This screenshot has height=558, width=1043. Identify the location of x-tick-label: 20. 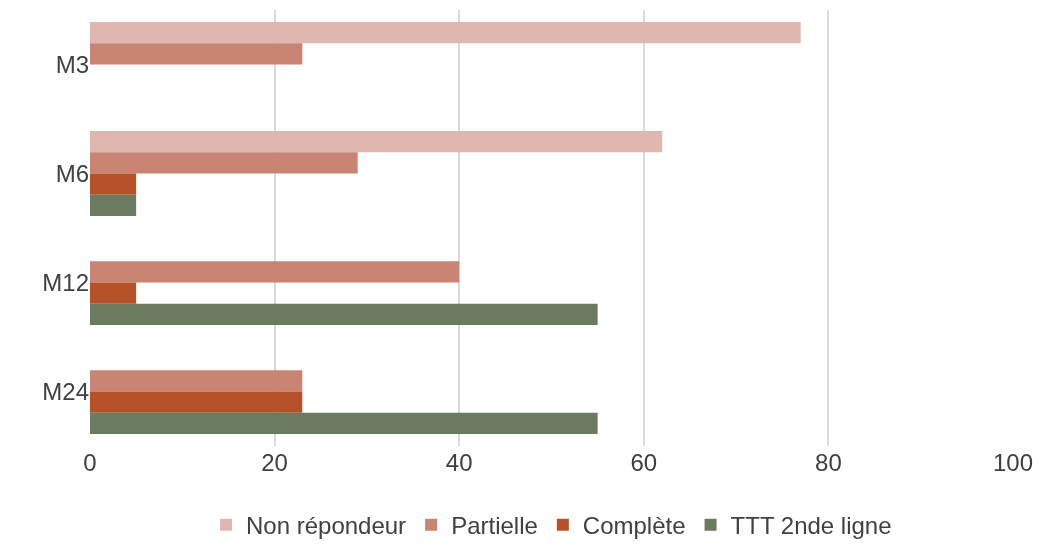
(274, 462).